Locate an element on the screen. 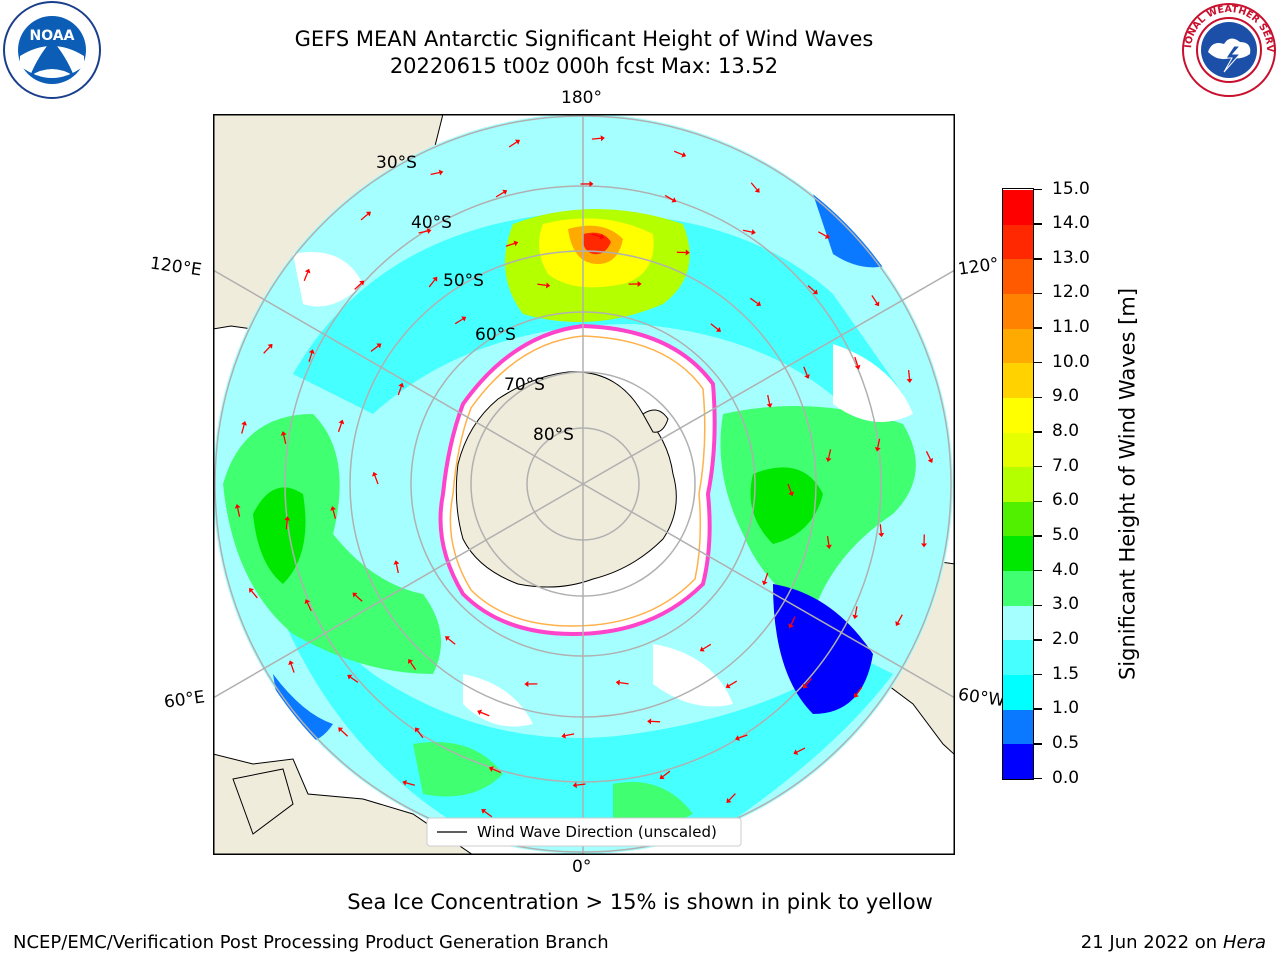 This screenshot has height=960, width=1280. colorbar-tick-label: 6.0 is located at coordinates (1066, 500).